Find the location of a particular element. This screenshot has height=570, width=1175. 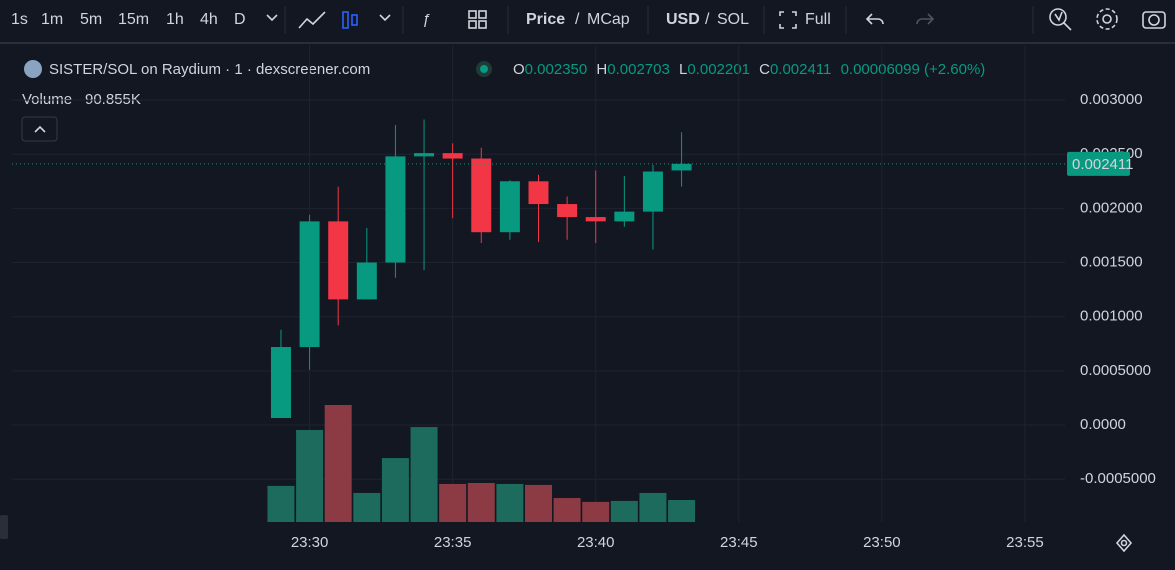

price-badge is located at coordinates (1098, 163).